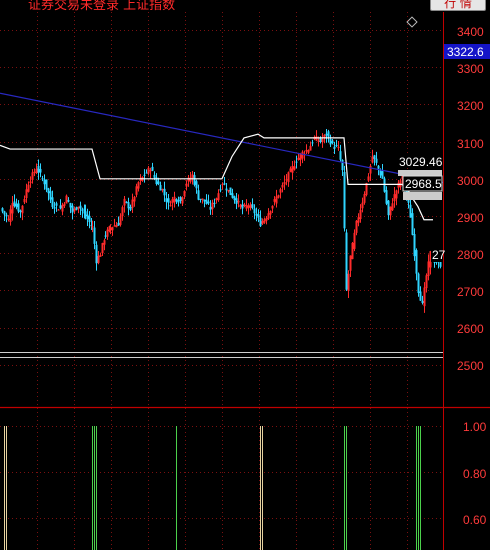 This screenshot has height=550, width=490. Describe the element at coordinates (421, 162) in the screenshot. I see `price-label: 3029.46` at that location.